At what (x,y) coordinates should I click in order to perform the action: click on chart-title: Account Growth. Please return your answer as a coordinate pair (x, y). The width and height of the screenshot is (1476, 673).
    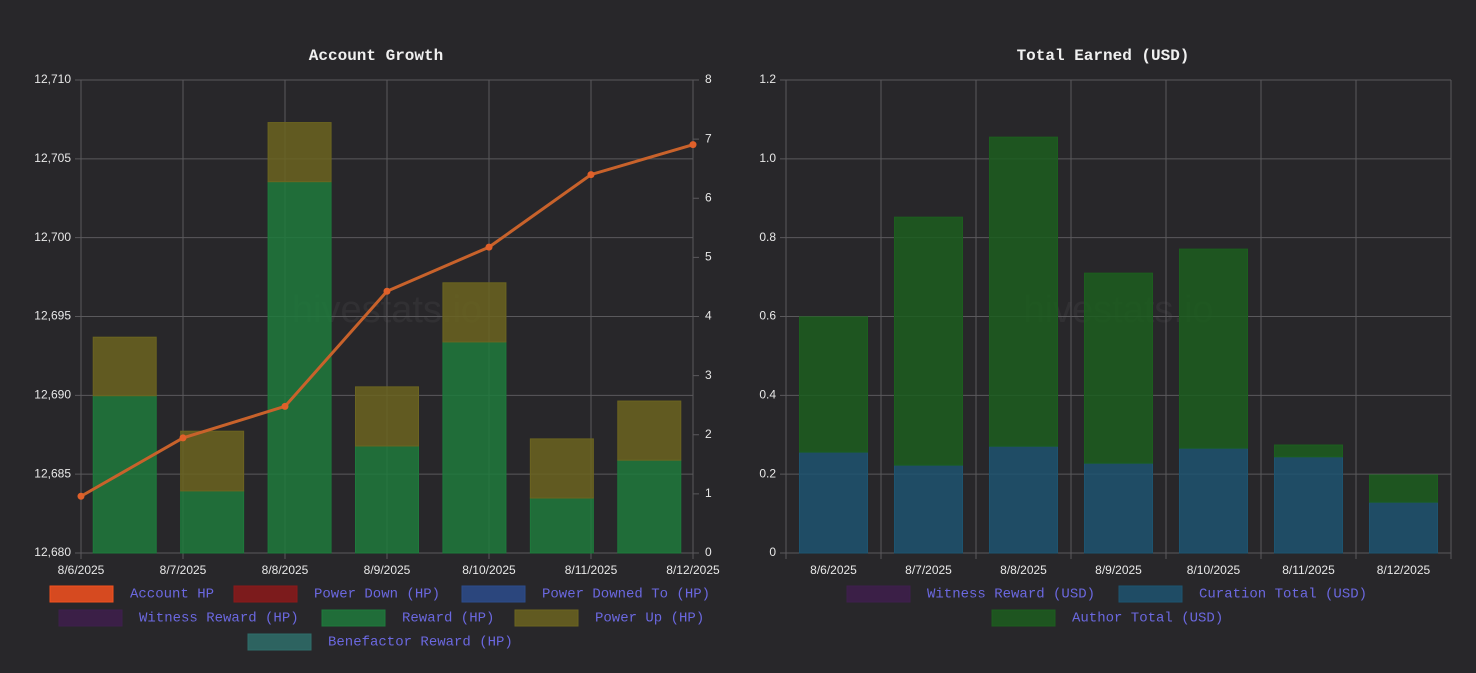
    Looking at the image, I should click on (376, 56).